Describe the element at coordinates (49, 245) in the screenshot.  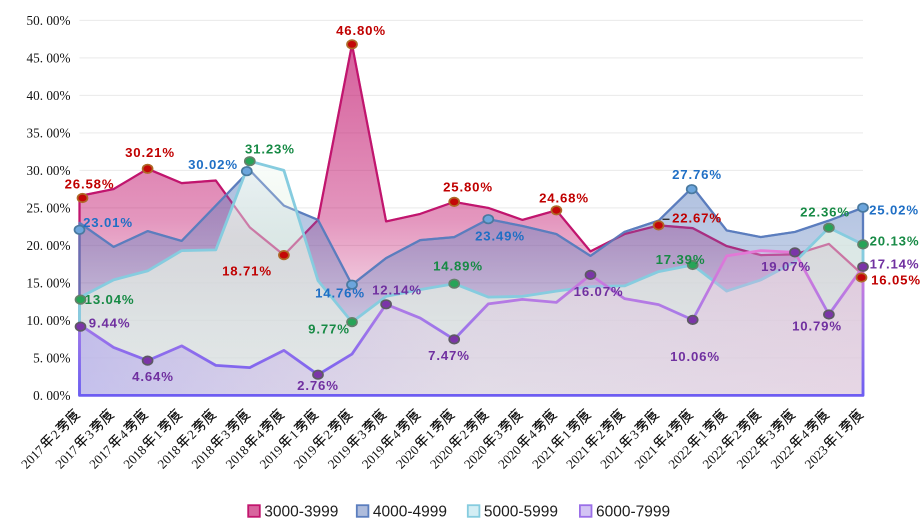
I see `svg-text: 20. 00%` at that location.